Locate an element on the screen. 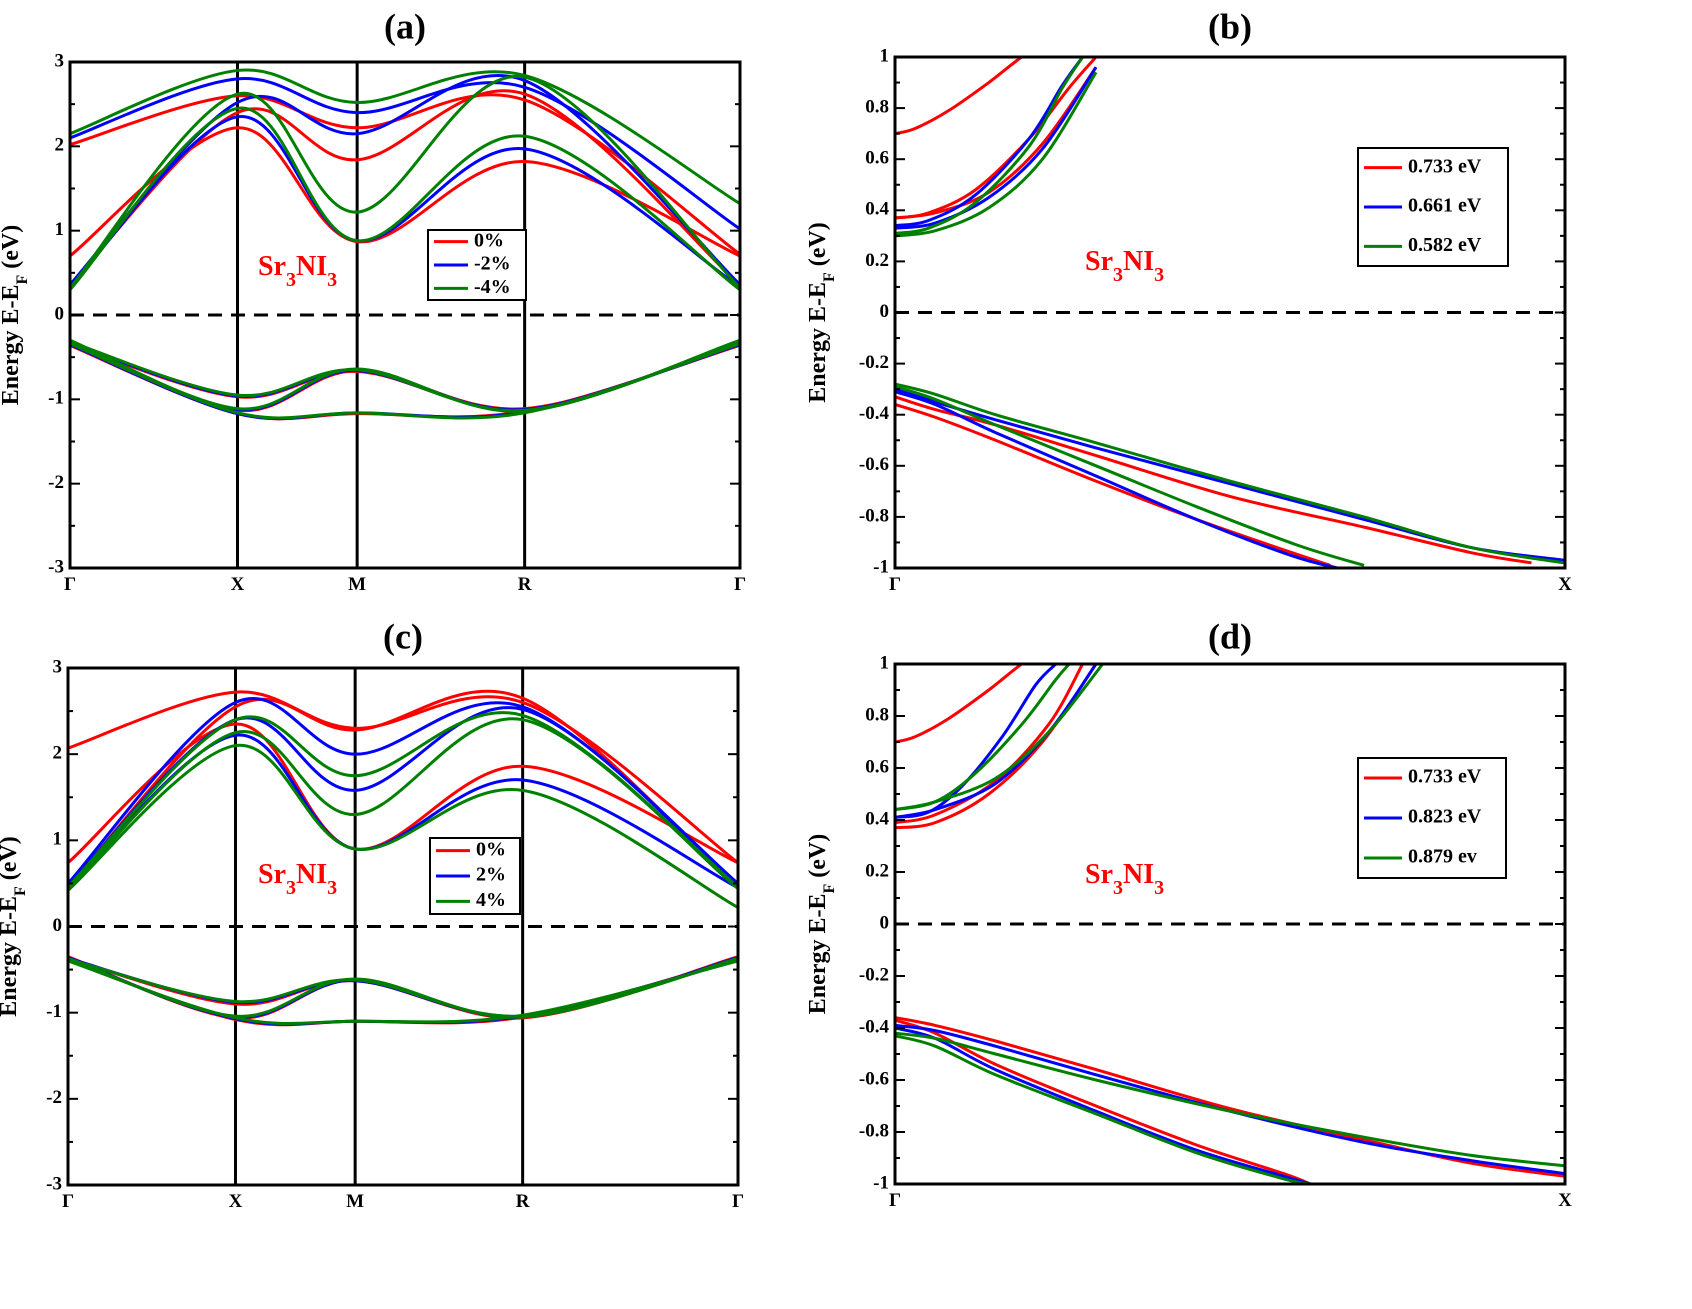 This screenshot has width=1692, height=1309. y-tick-label: 0.8 is located at coordinates (877, 714).